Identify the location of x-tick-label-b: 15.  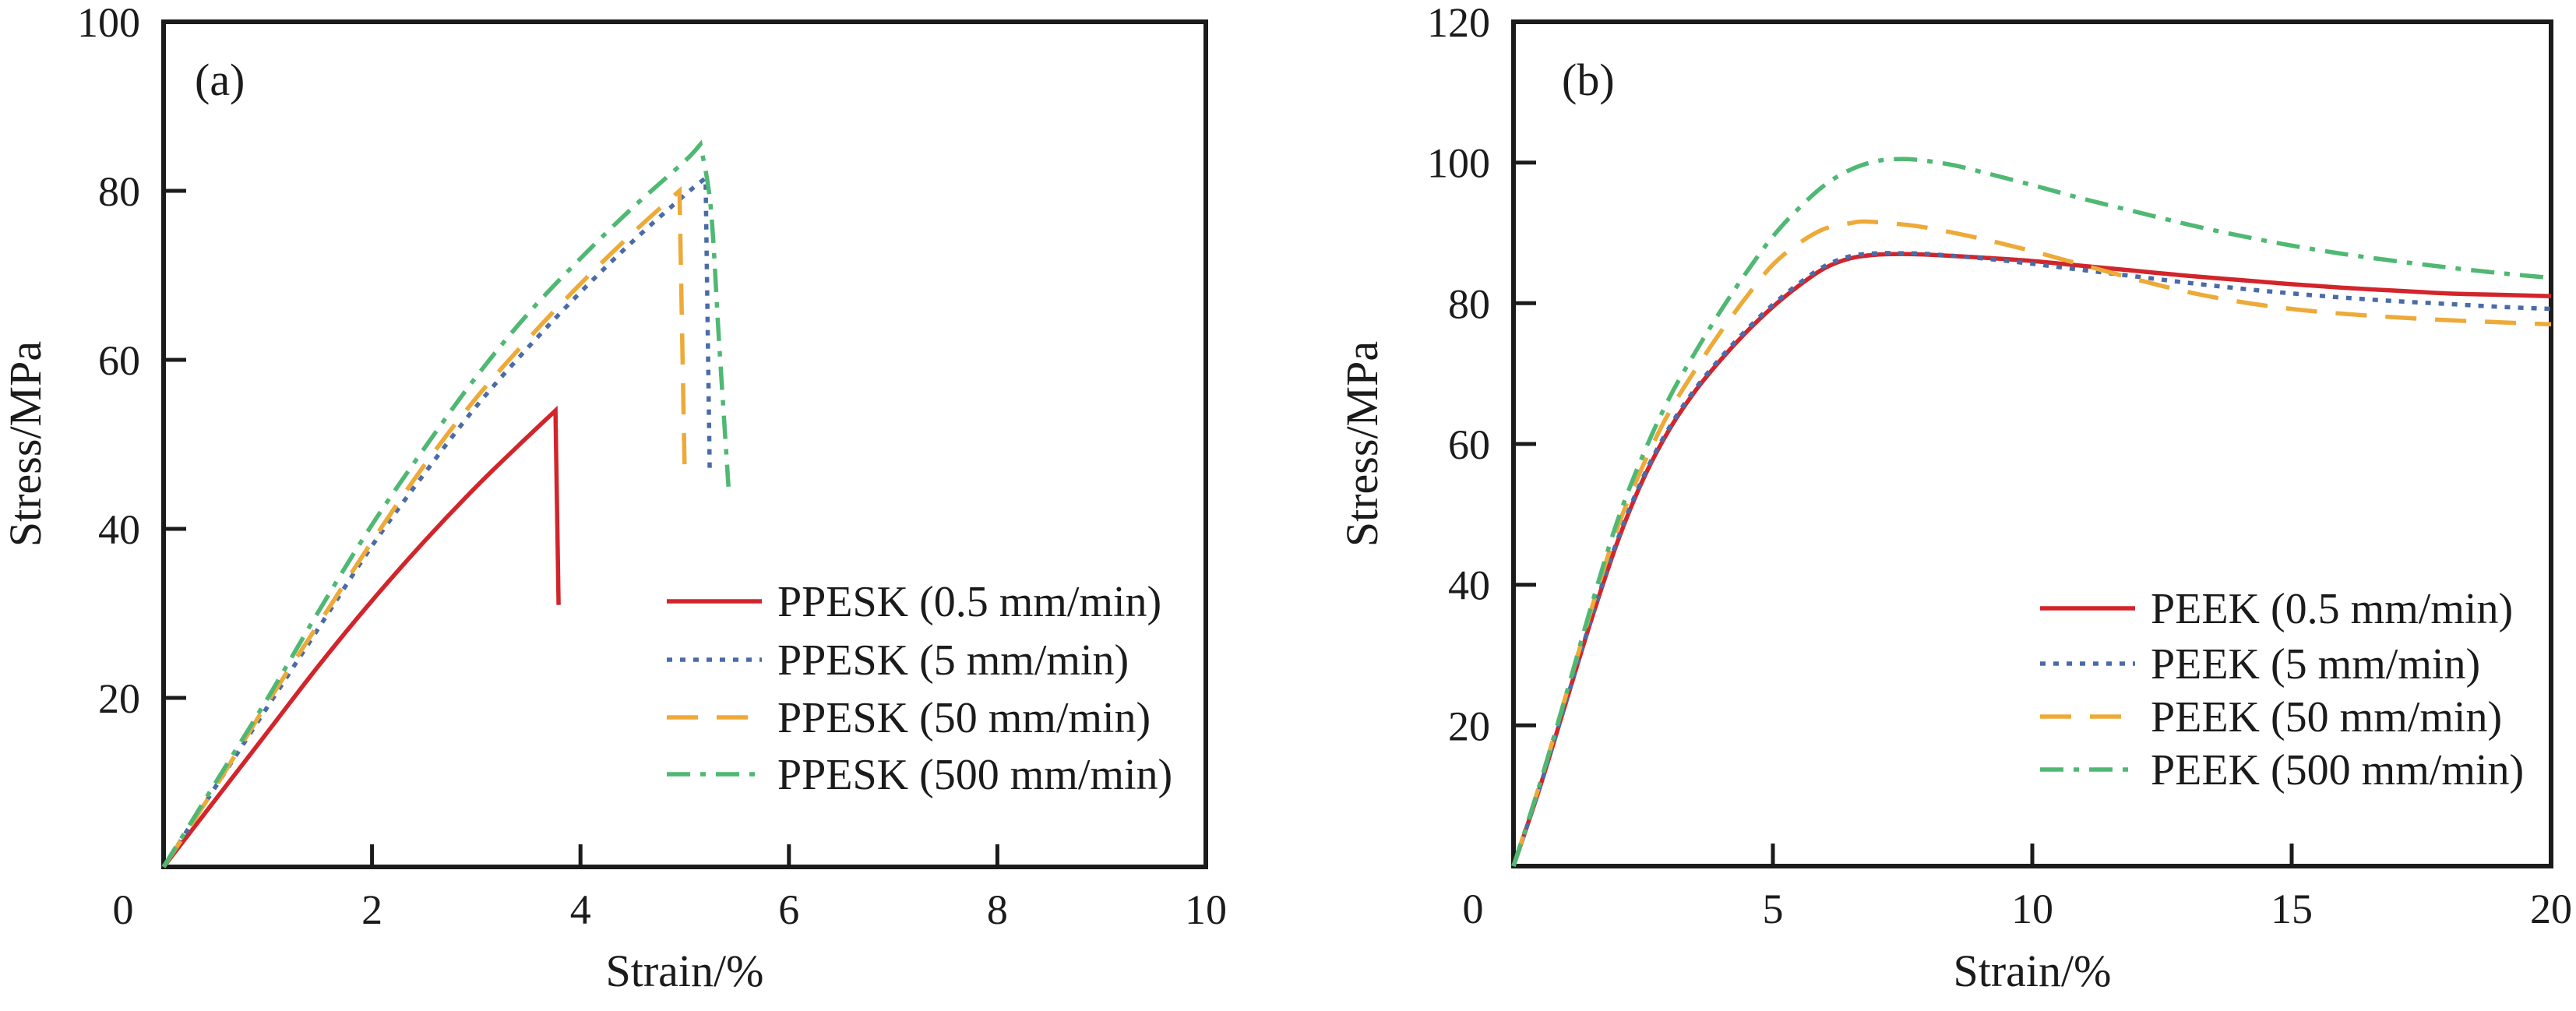
(2292, 909).